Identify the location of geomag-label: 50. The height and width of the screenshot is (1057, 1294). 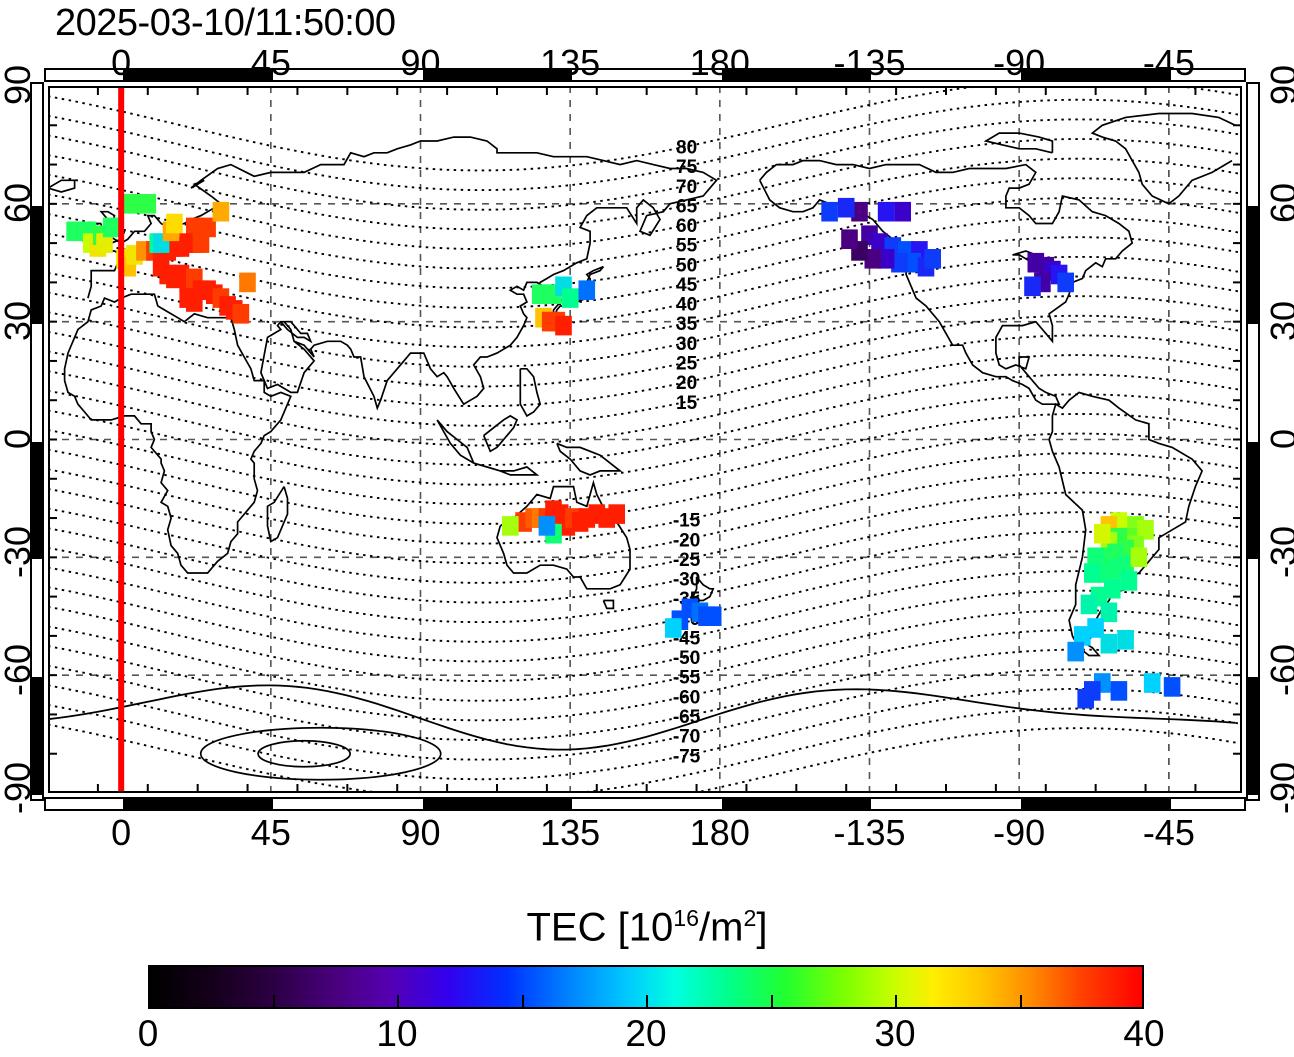
(686, 265).